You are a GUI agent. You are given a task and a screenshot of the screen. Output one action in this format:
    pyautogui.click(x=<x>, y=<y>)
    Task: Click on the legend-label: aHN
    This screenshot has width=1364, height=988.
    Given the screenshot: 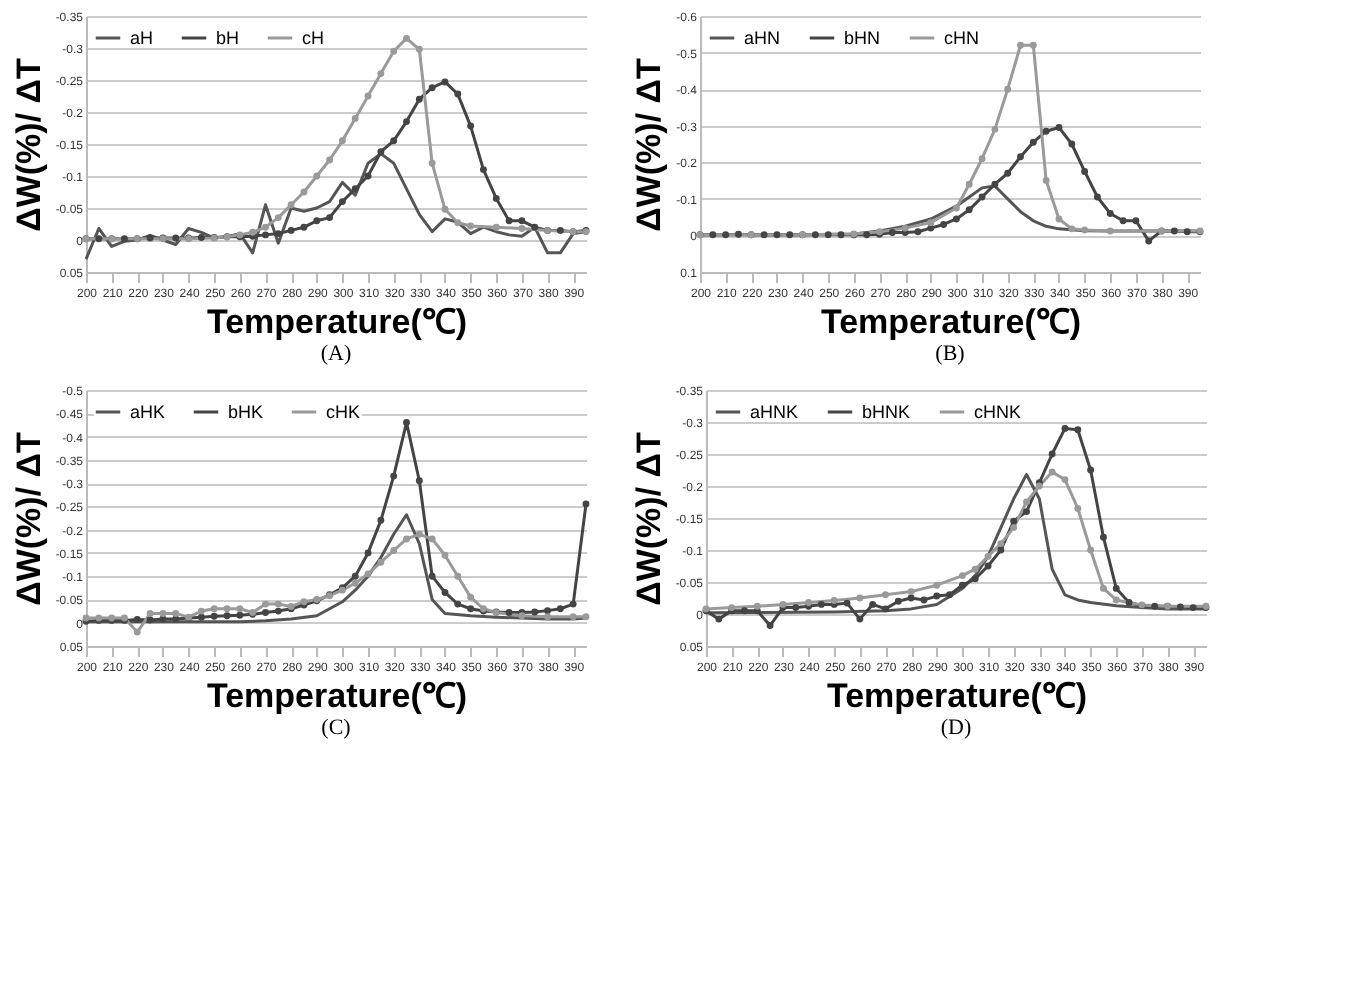 What is the action you would take?
    pyautogui.click(x=762, y=38)
    